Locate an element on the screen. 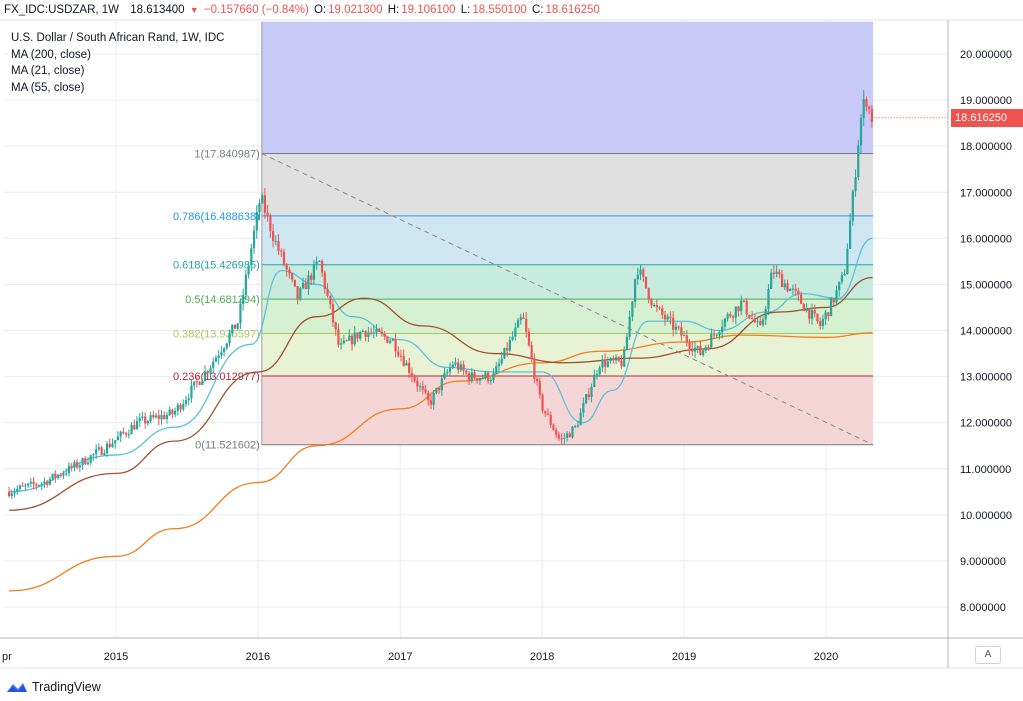 This screenshot has width=1023, height=701. y-tick-label: 17.000000 is located at coordinates (986, 193).